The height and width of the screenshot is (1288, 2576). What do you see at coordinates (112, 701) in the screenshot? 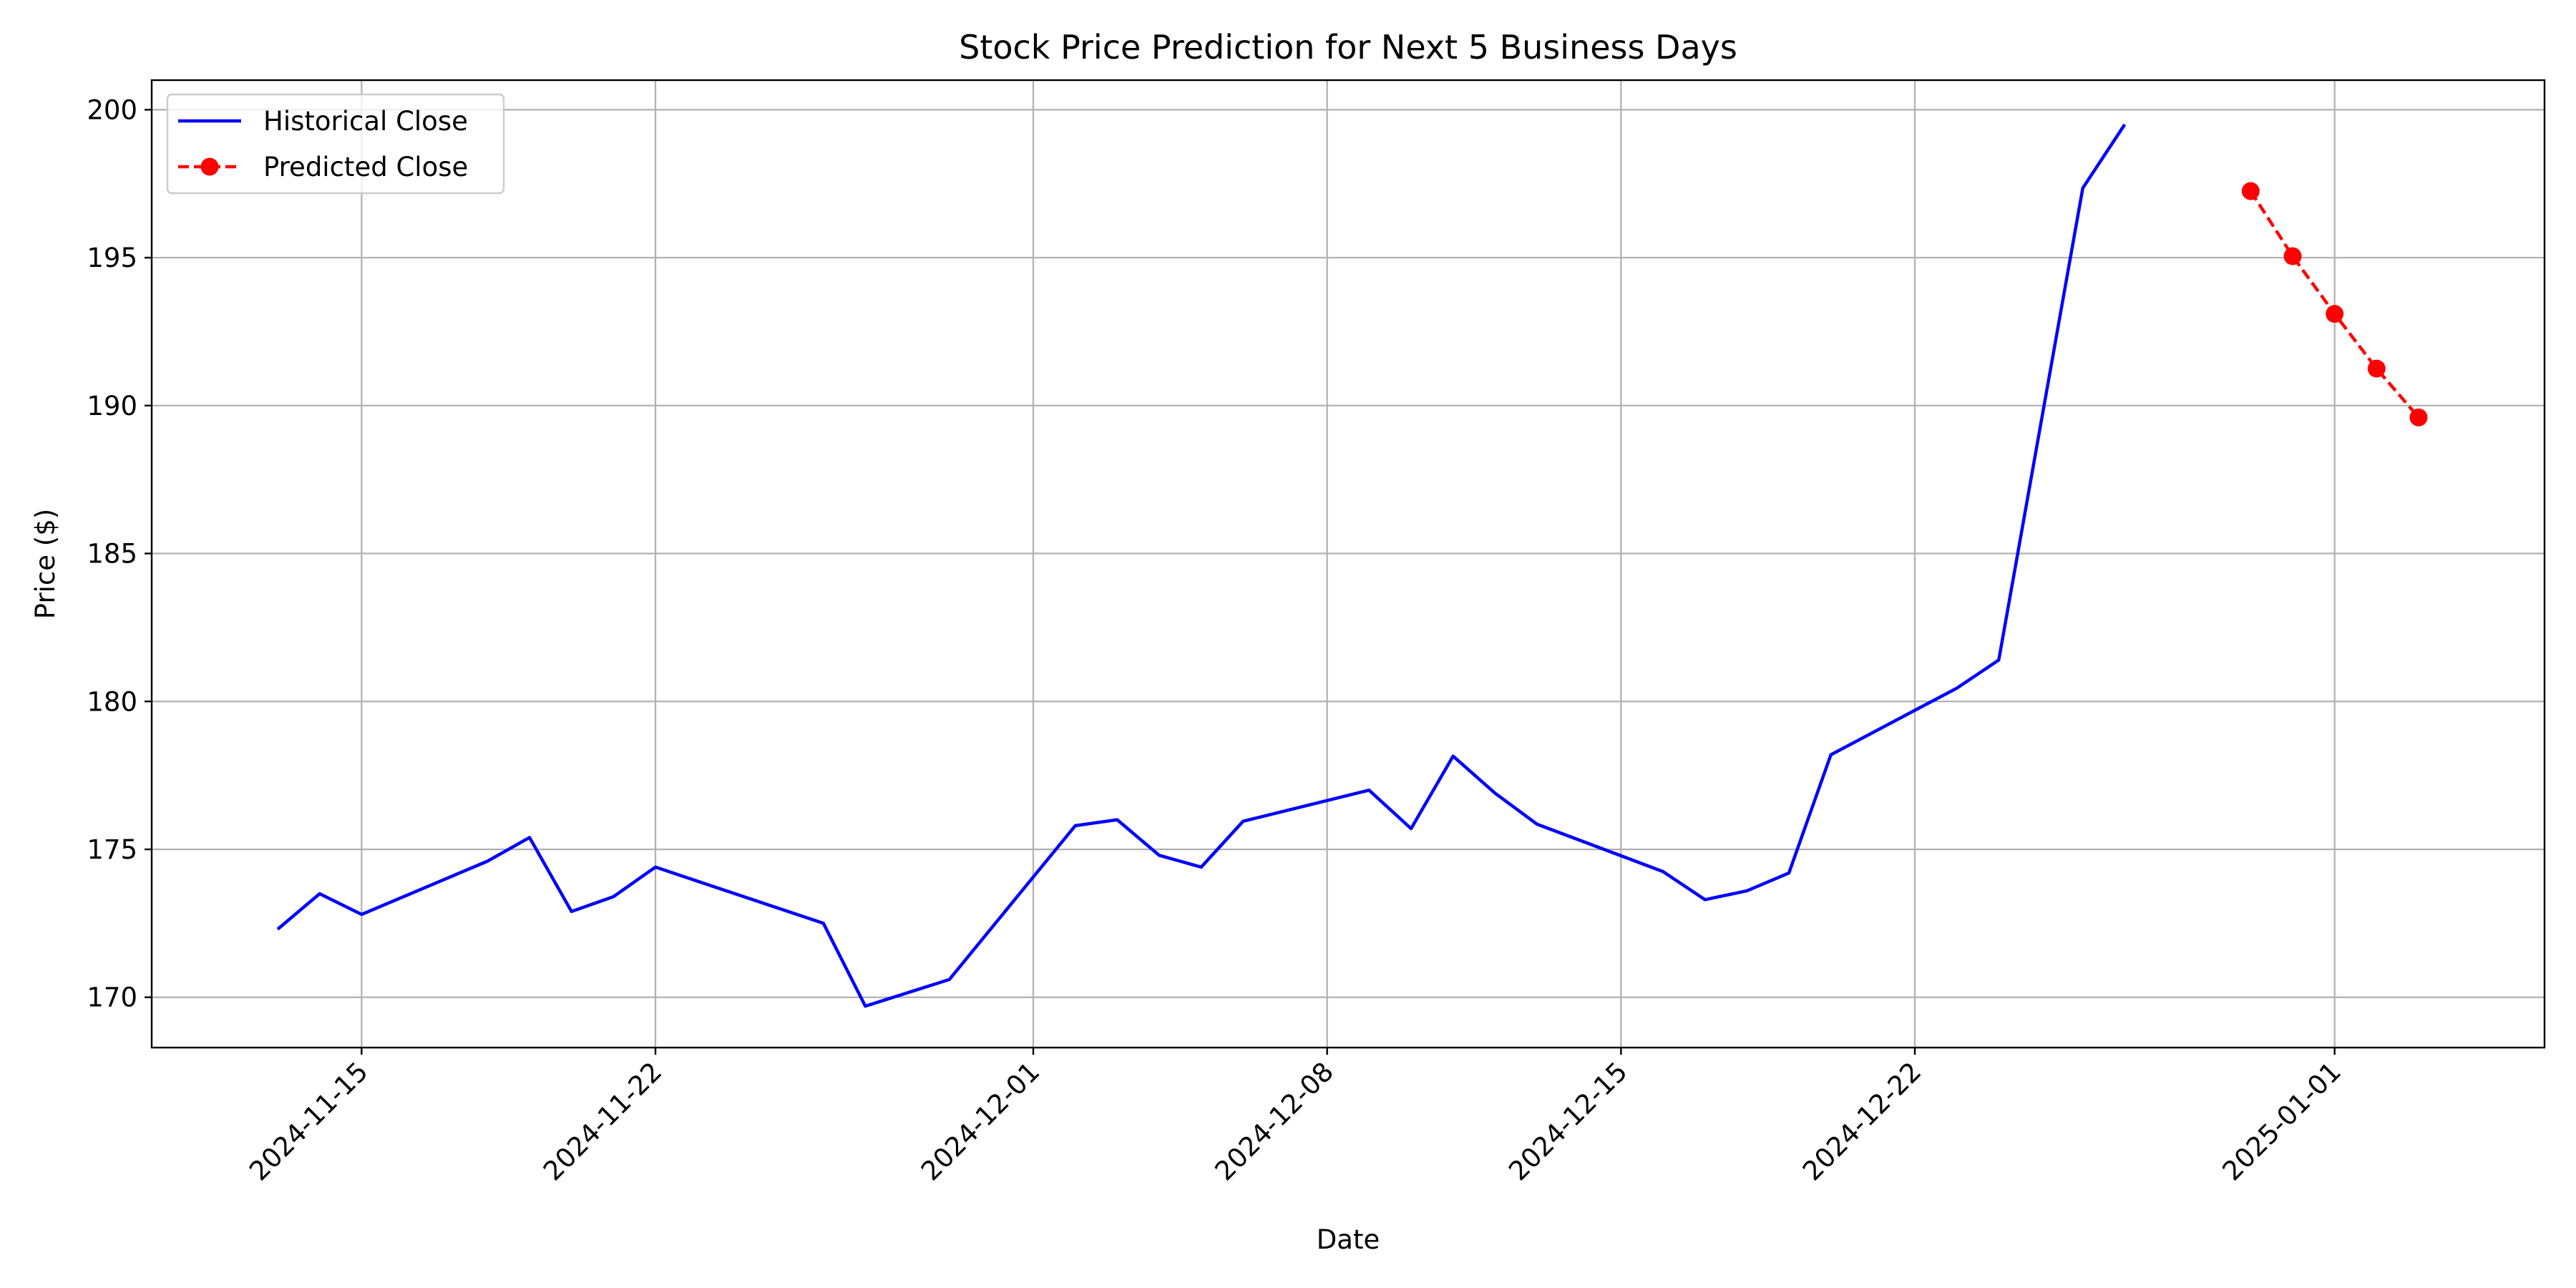
I see `y-tick-label: 180` at bounding box center [112, 701].